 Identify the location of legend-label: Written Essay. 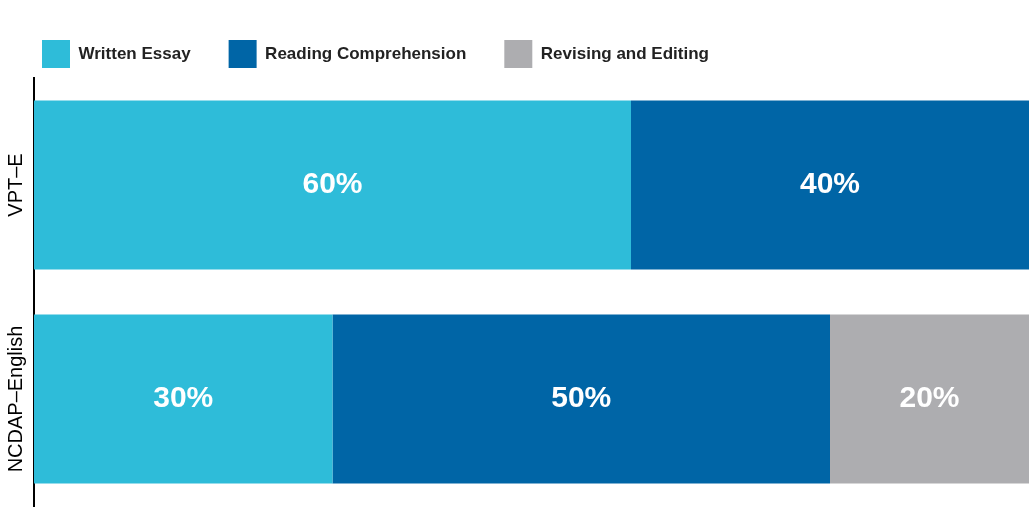
(135, 53).